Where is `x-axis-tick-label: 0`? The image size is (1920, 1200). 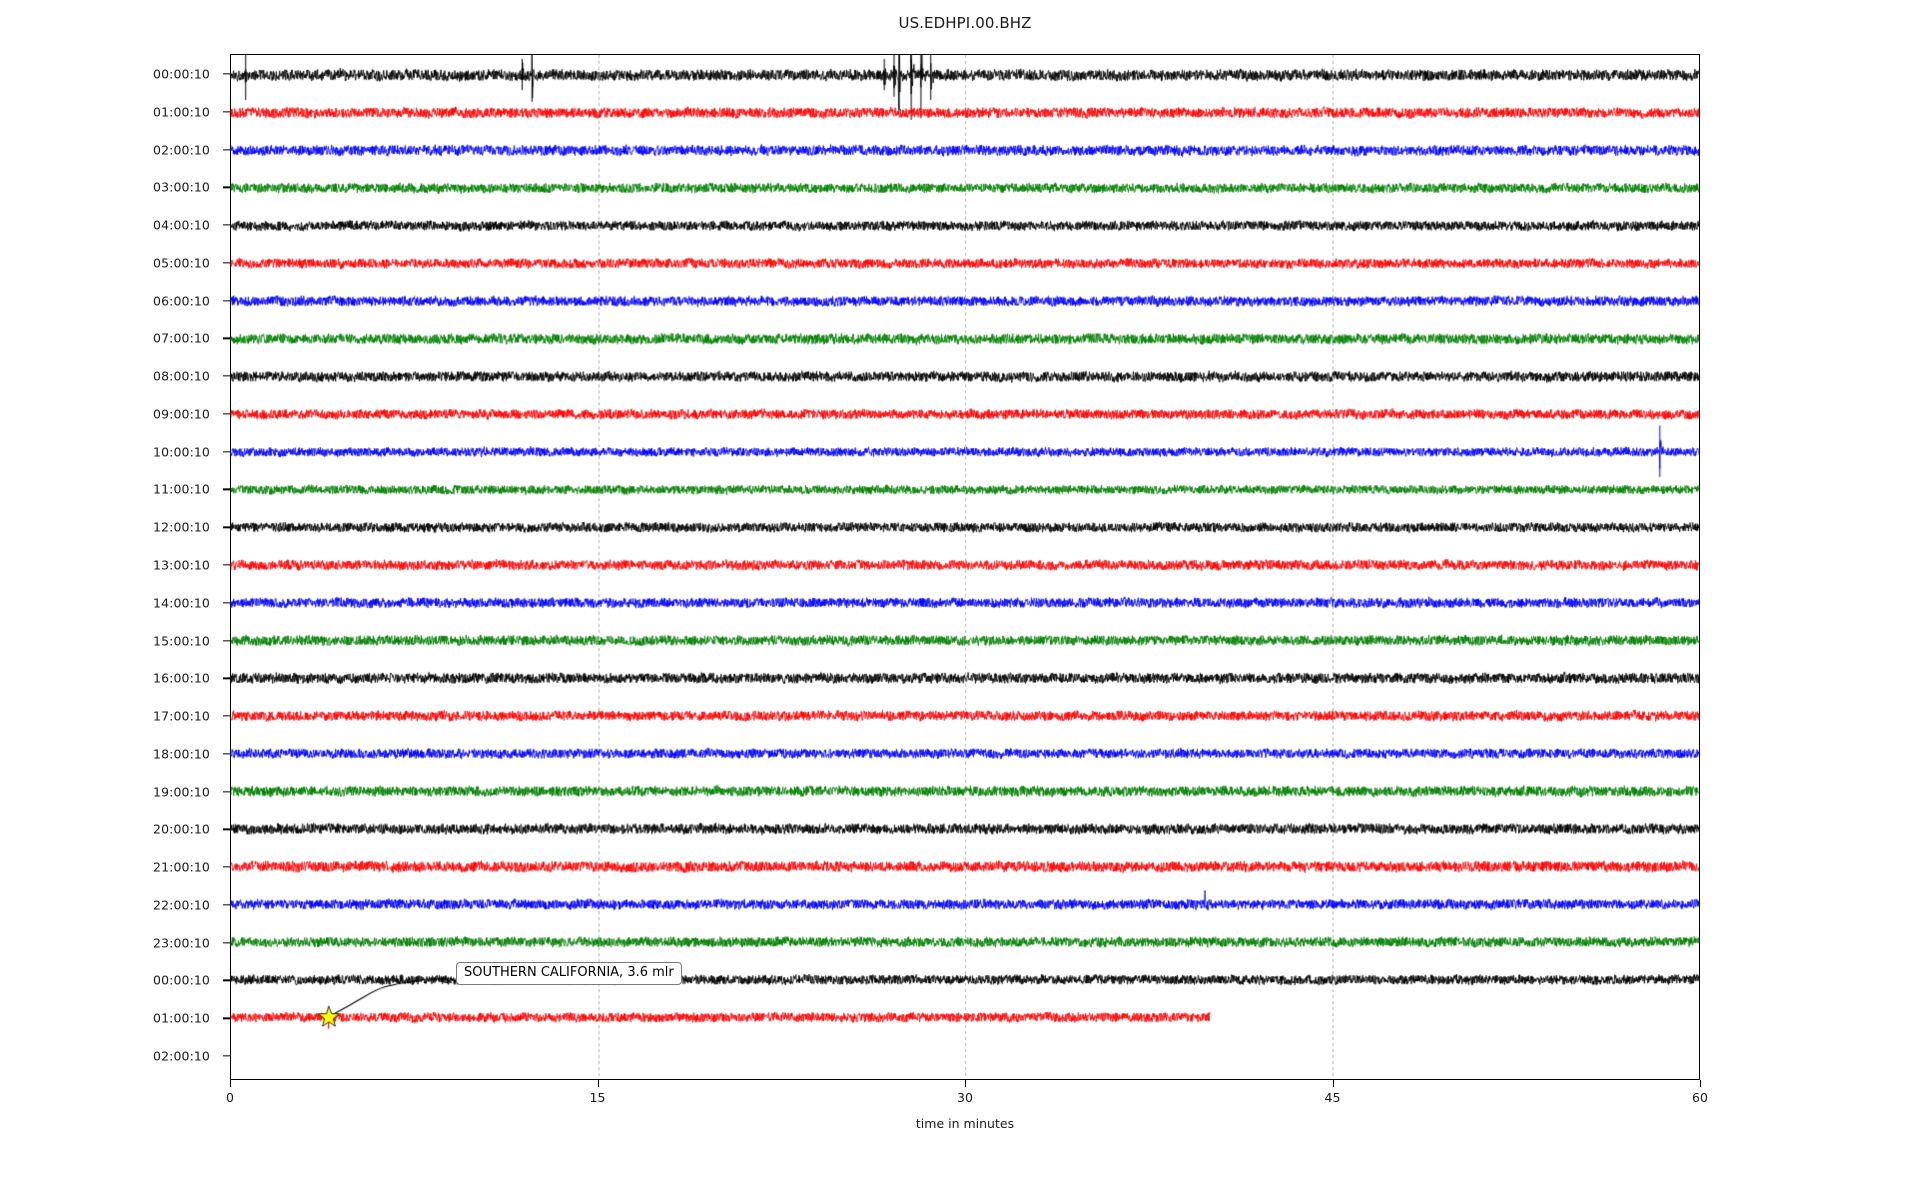
x-axis-tick-label: 0 is located at coordinates (230, 1097).